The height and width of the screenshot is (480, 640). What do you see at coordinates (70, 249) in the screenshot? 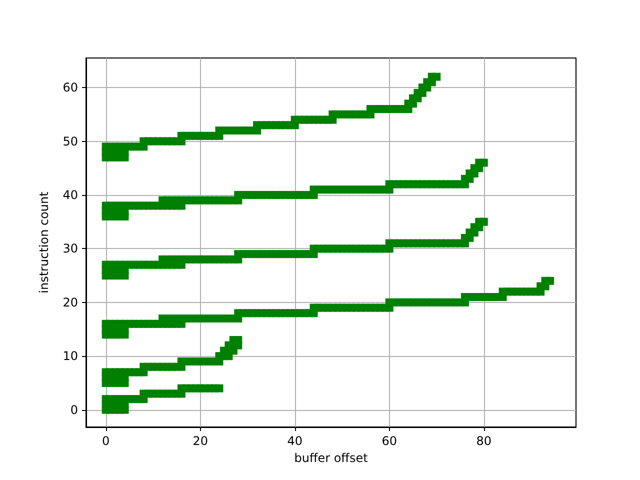
I see `y-tick-label: 30` at bounding box center [70, 249].